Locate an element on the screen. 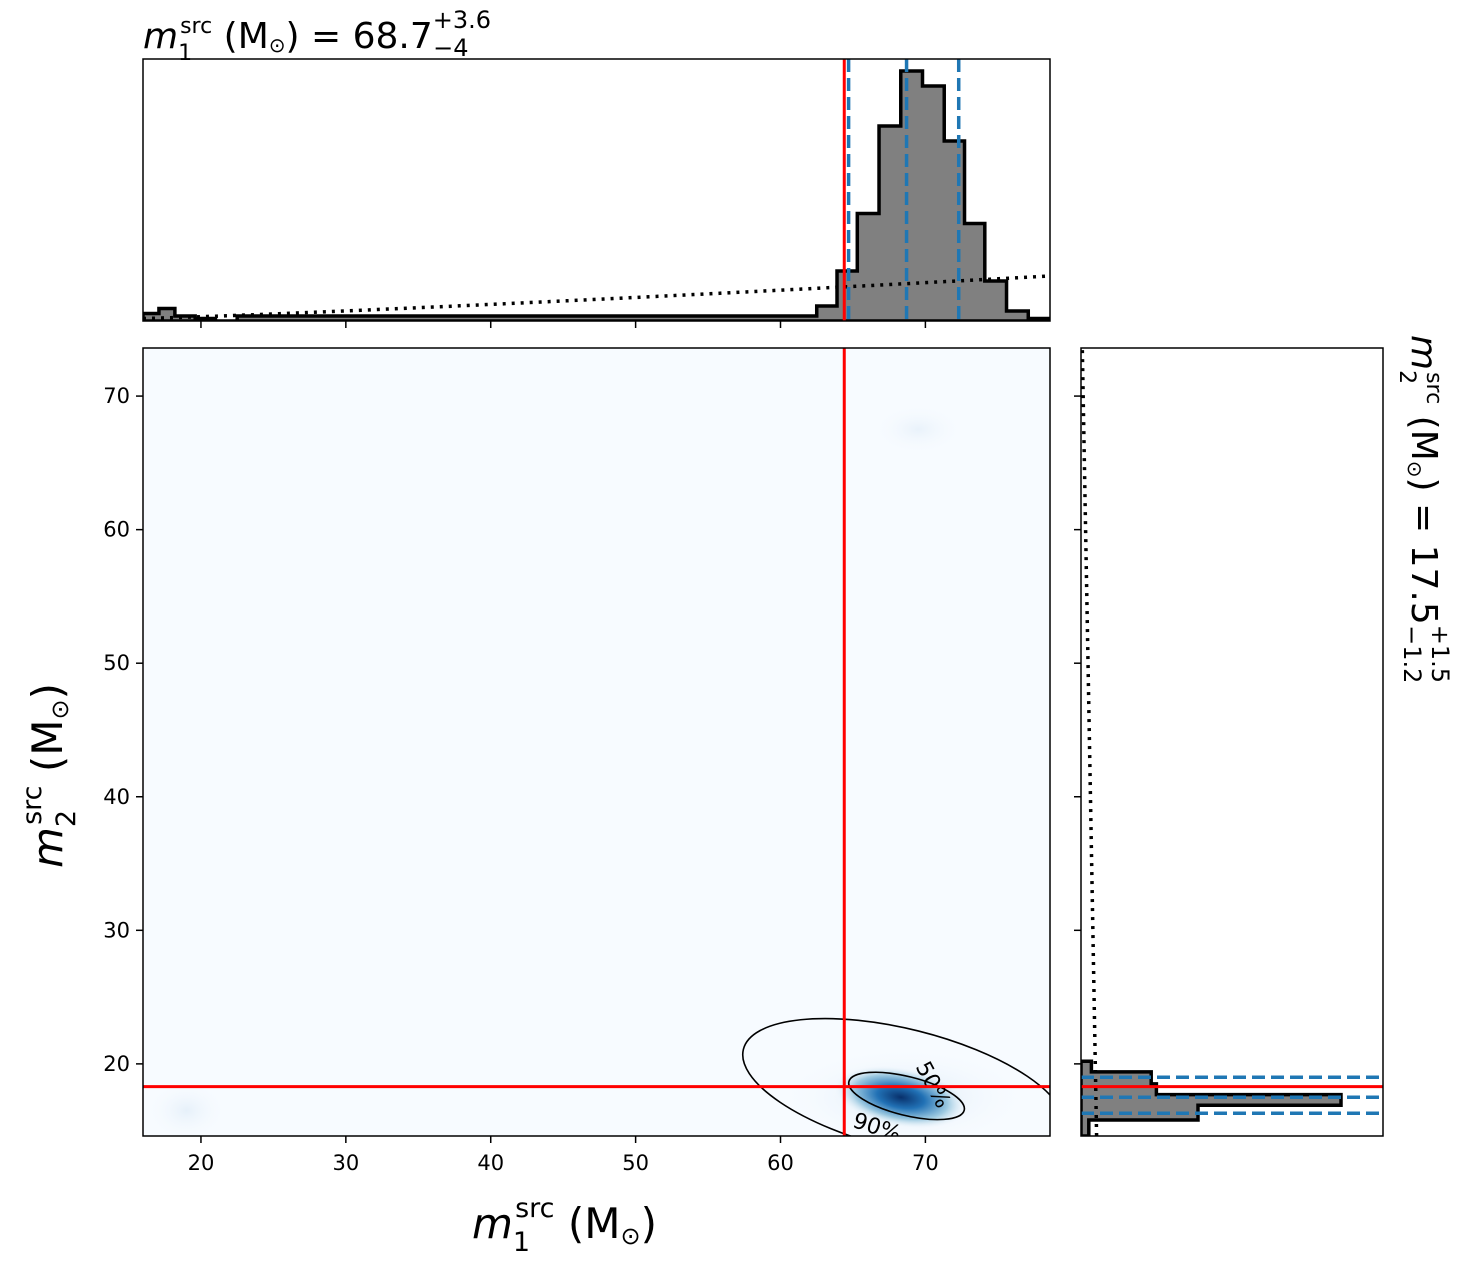  y-tick-label: 50 is located at coordinates (116, 663).